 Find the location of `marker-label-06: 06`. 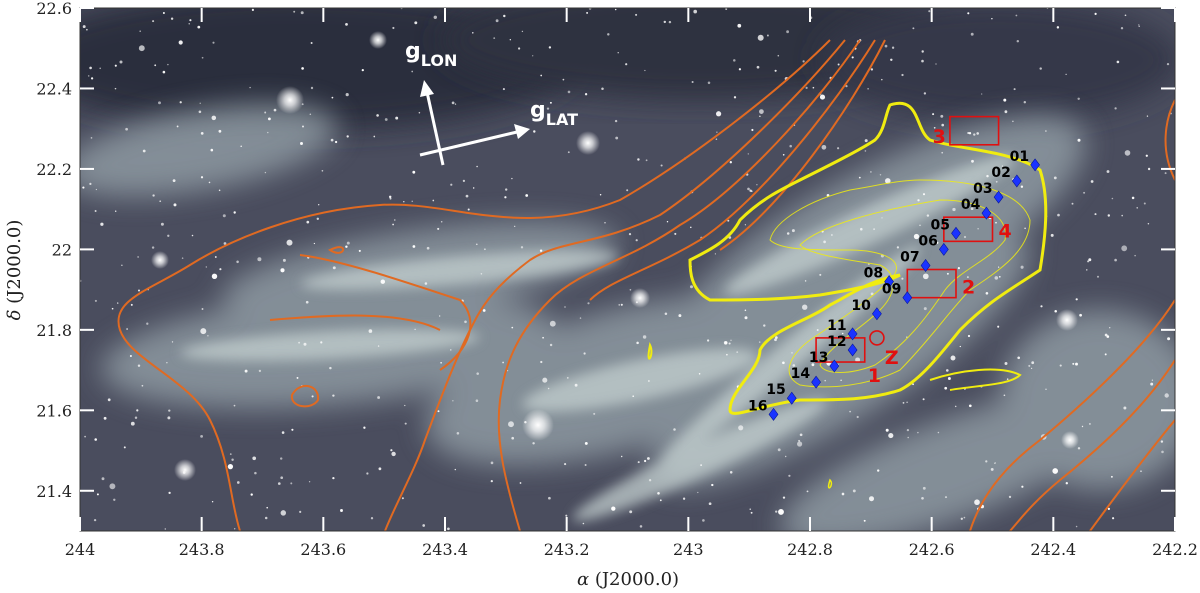

marker-label-06: 06 is located at coordinates (927, 241).